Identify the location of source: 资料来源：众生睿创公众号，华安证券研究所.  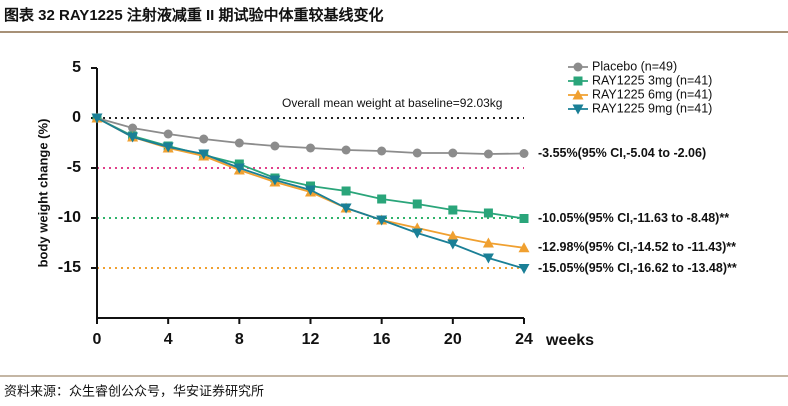
(134, 390).